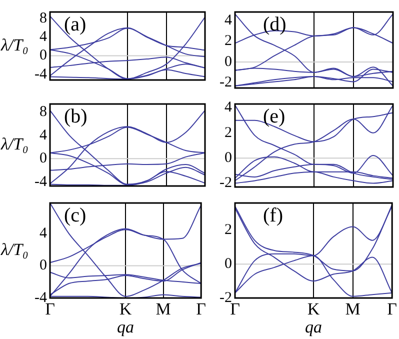  I want to click on annotation: (e), so click(274, 116).